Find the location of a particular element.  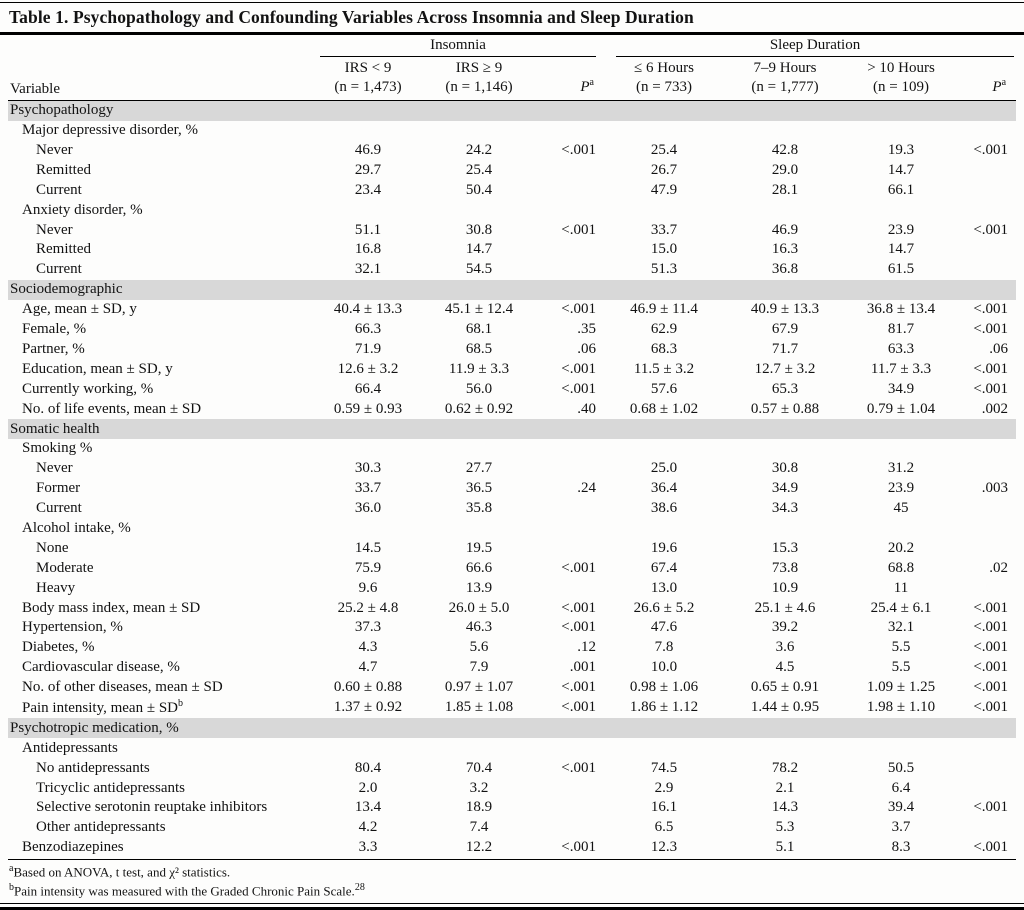

value-cell: 23.9 is located at coordinates (901, 488).